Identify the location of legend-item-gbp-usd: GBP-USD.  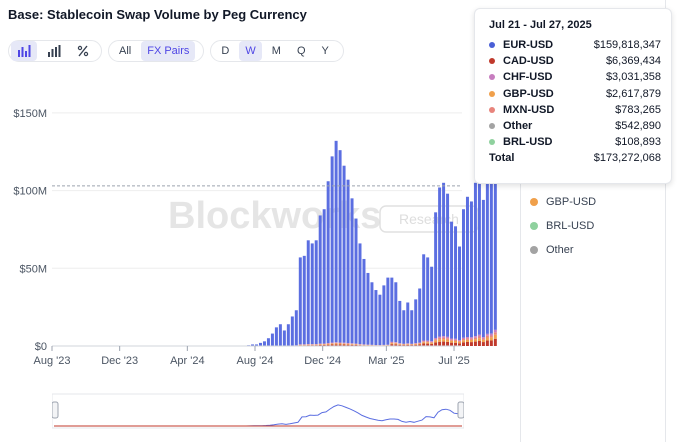
(563, 202).